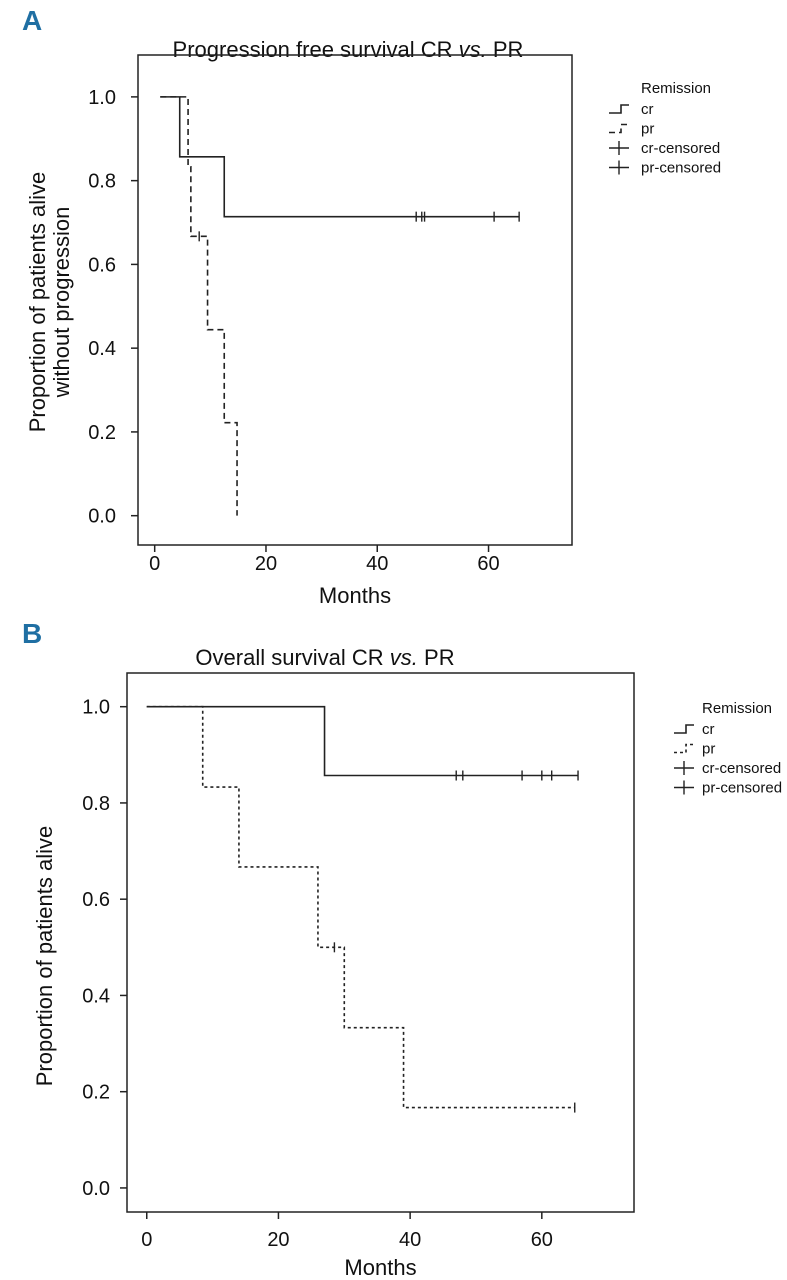 The height and width of the screenshot is (1280, 787). Describe the element at coordinates (436, 657) in the screenshot. I see `panel-b-title-part: PR` at that location.